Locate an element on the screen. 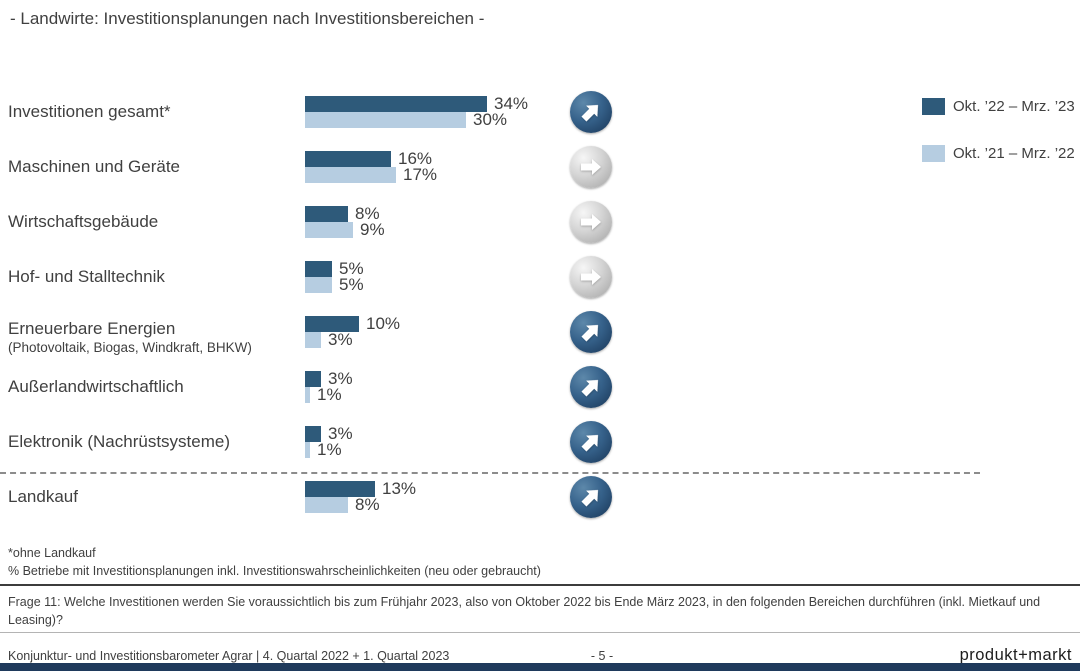 This screenshot has height=671, width=1080. category-label: Erneuerbare Energien is located at coordinates (92, 328).